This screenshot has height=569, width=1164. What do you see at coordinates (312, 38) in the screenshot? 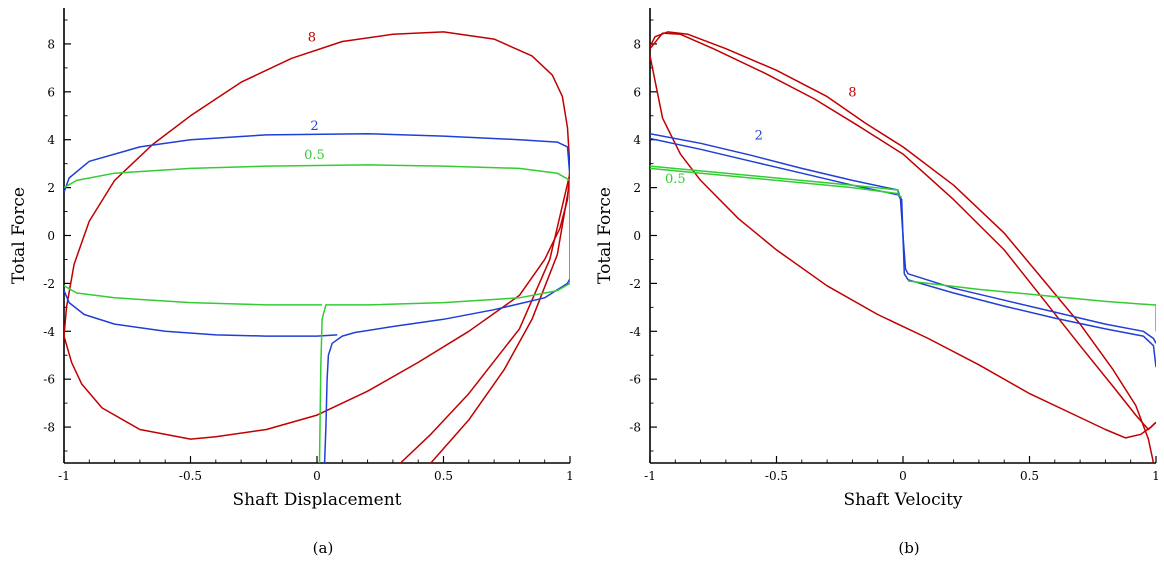
I see `series-label-a-8: 8` at bounding box center [312, 38].